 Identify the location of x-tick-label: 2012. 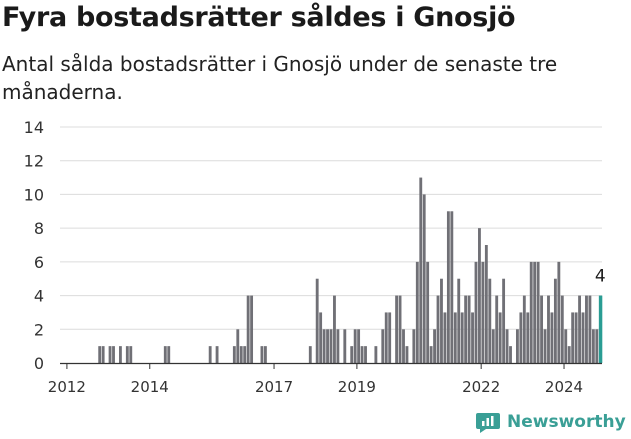
(67, 387).